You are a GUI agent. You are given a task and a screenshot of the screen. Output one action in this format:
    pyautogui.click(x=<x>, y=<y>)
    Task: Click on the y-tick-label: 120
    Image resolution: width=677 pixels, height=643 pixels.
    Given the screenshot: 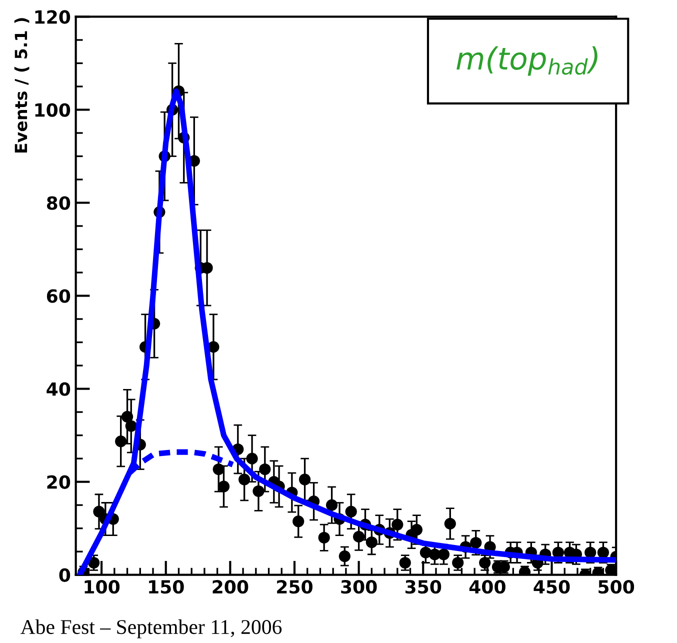 What is the action you would take?
    pyautogui.click(x=52, y=17)
    